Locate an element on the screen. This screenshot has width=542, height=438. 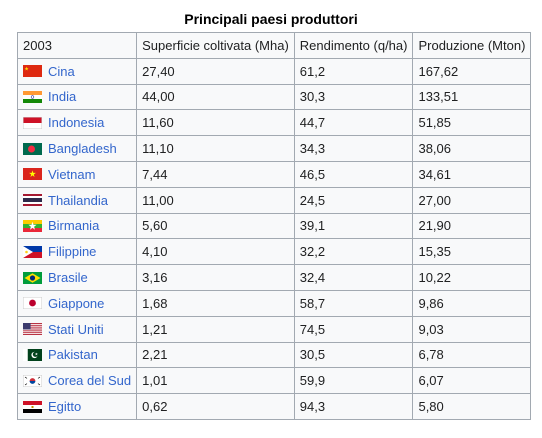
country-cell: Corea del Sud is located at coordinates (77, 381).